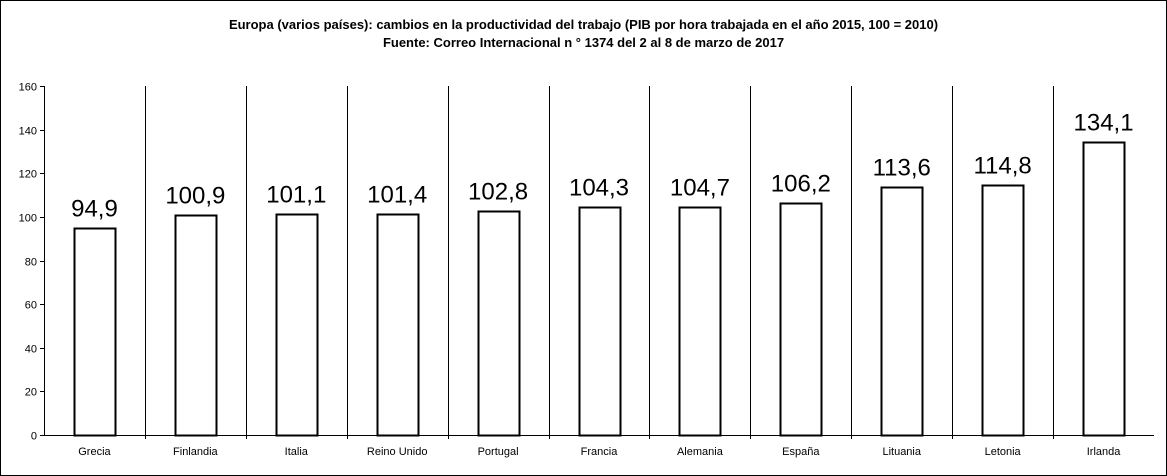 The height and width of the screenshot is (476, 1167). Describe the element at coordinates (801, 184) in the screenshot. I see `data-label: 106,2` at that location.